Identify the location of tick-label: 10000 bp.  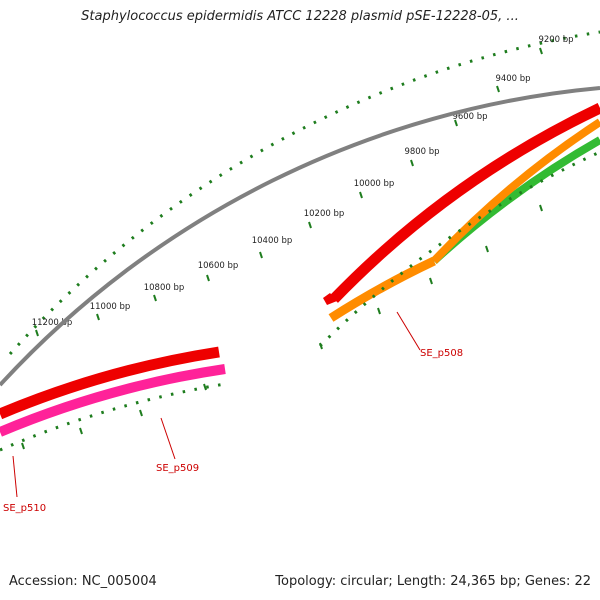
(374, 184).